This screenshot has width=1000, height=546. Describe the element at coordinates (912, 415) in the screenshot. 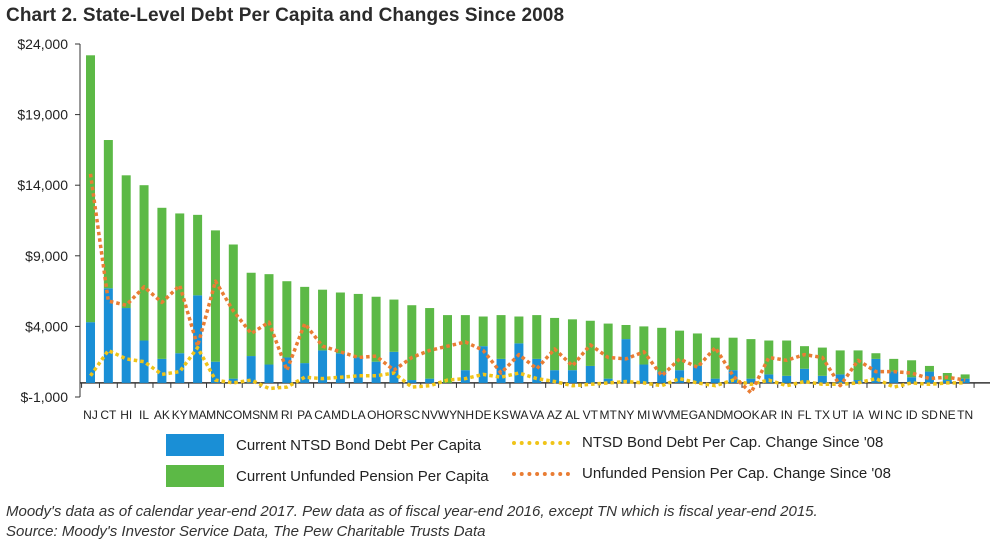

I see `x-tick-label: ID` at that location.